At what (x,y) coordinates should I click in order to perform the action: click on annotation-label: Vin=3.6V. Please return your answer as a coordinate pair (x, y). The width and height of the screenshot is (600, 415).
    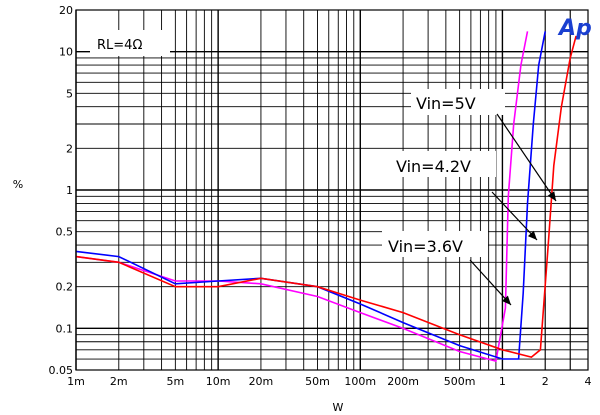
    Looking at the image, I should click on (425, 246).